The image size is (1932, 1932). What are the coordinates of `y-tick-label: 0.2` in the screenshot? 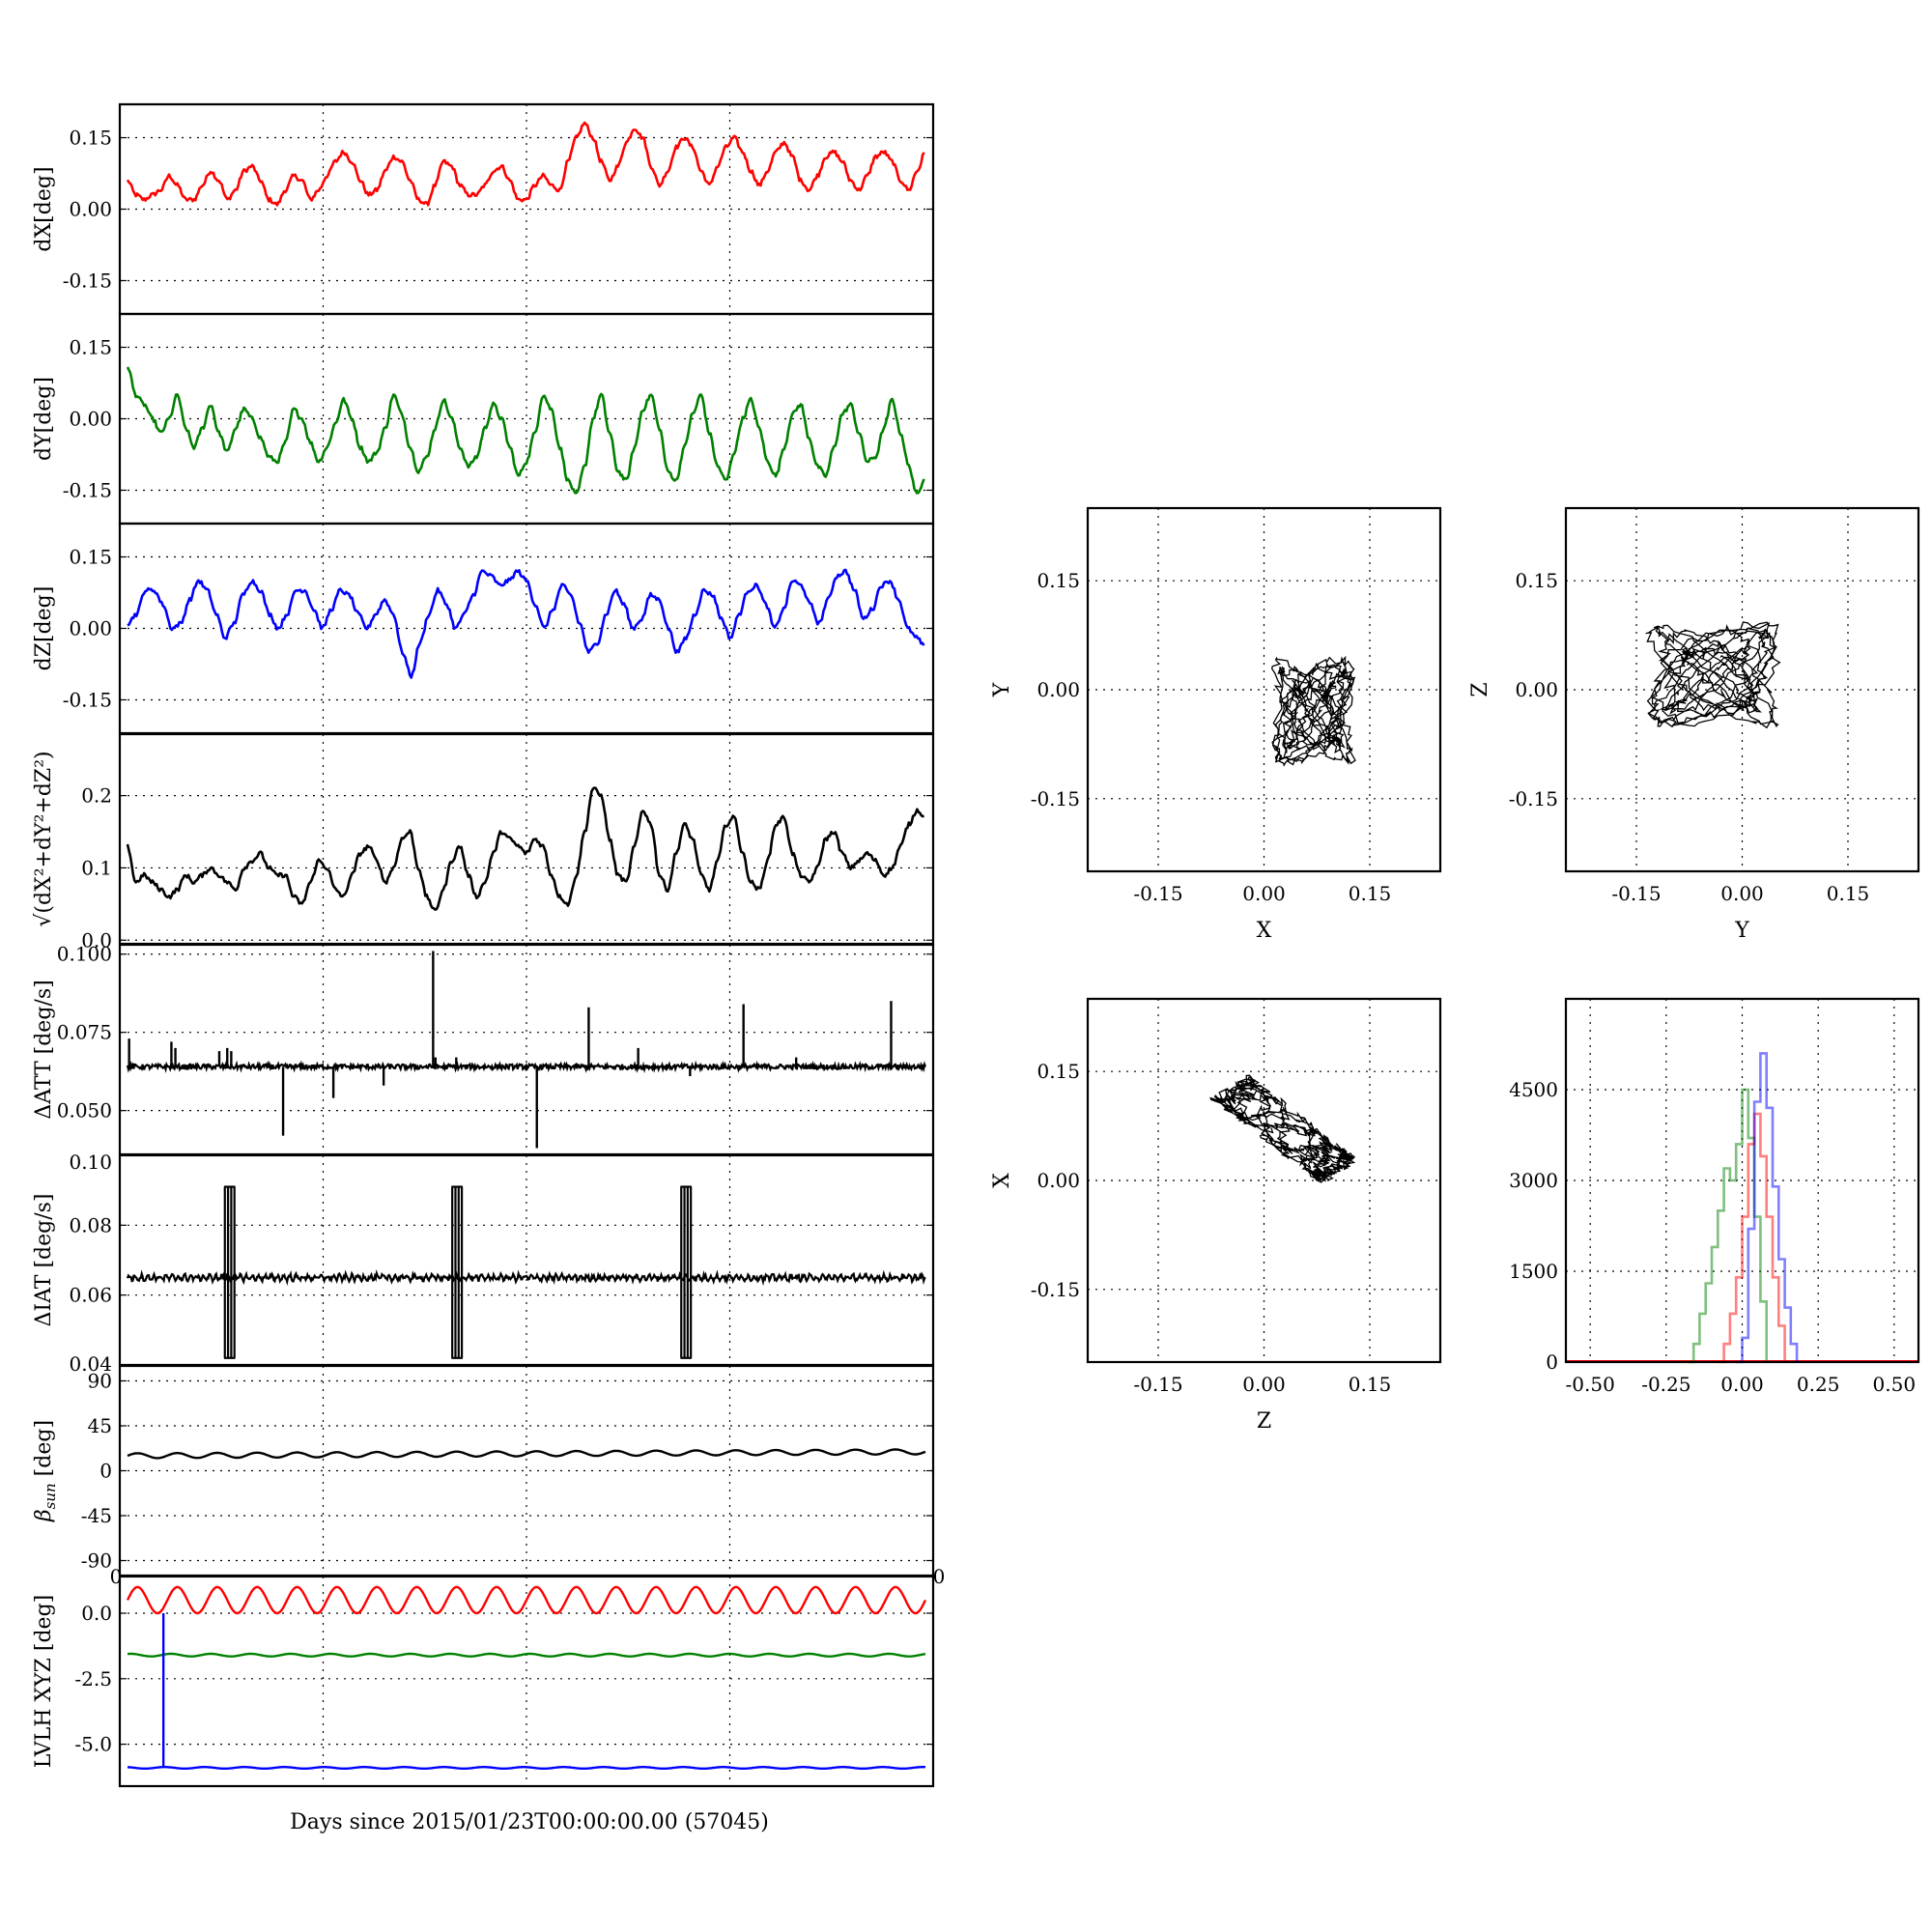 It's located at (96, 796).